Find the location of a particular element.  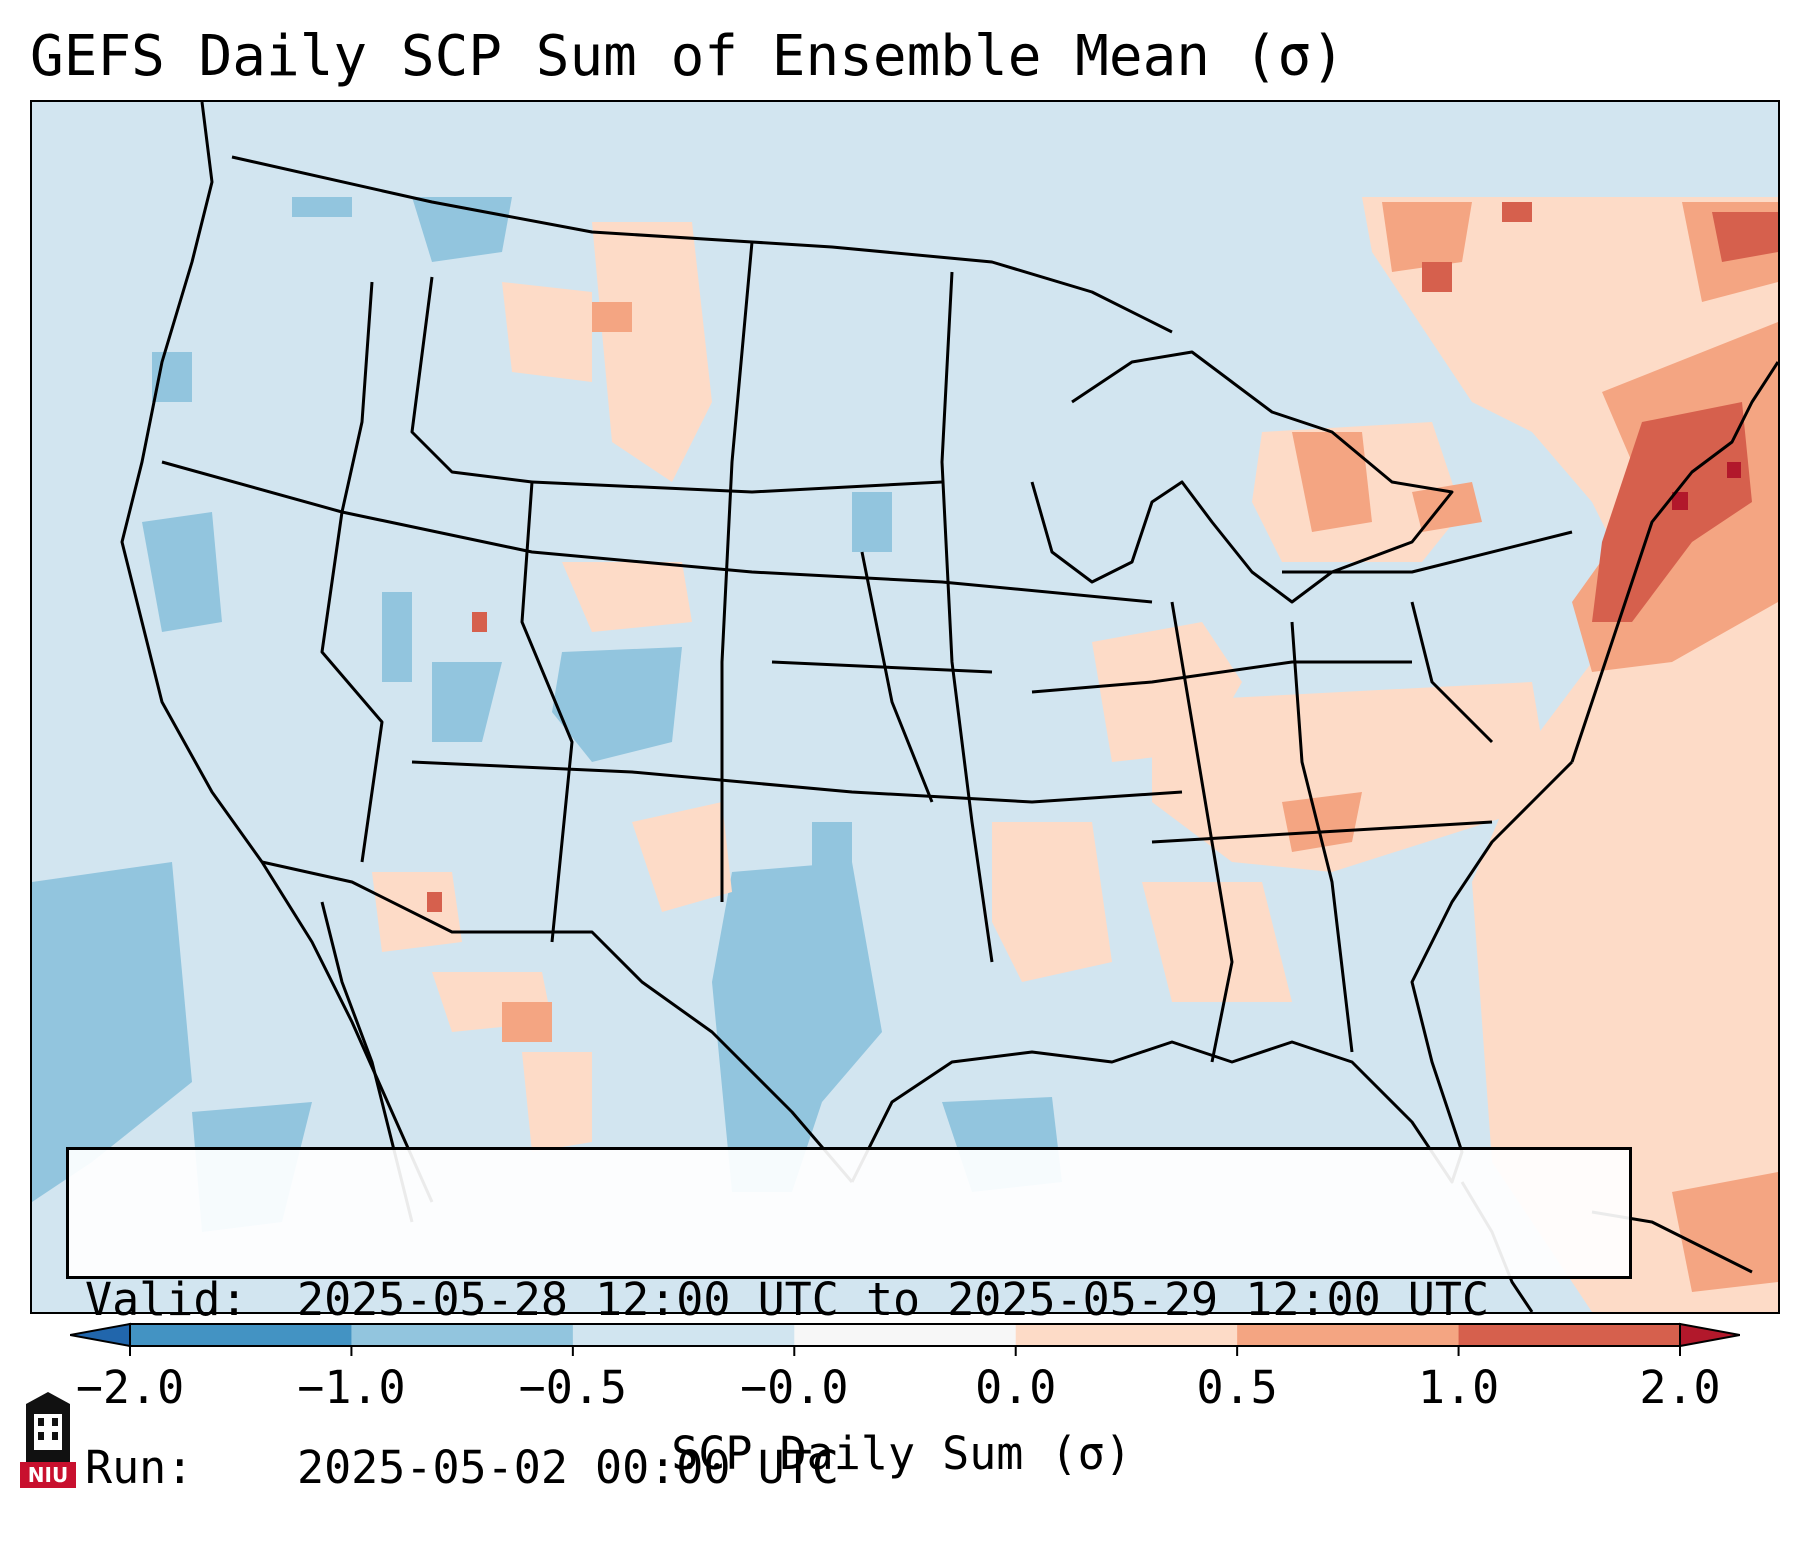

colorbar-label: SCP Daily Sum (σ) is located at coordinates (901, 1453).